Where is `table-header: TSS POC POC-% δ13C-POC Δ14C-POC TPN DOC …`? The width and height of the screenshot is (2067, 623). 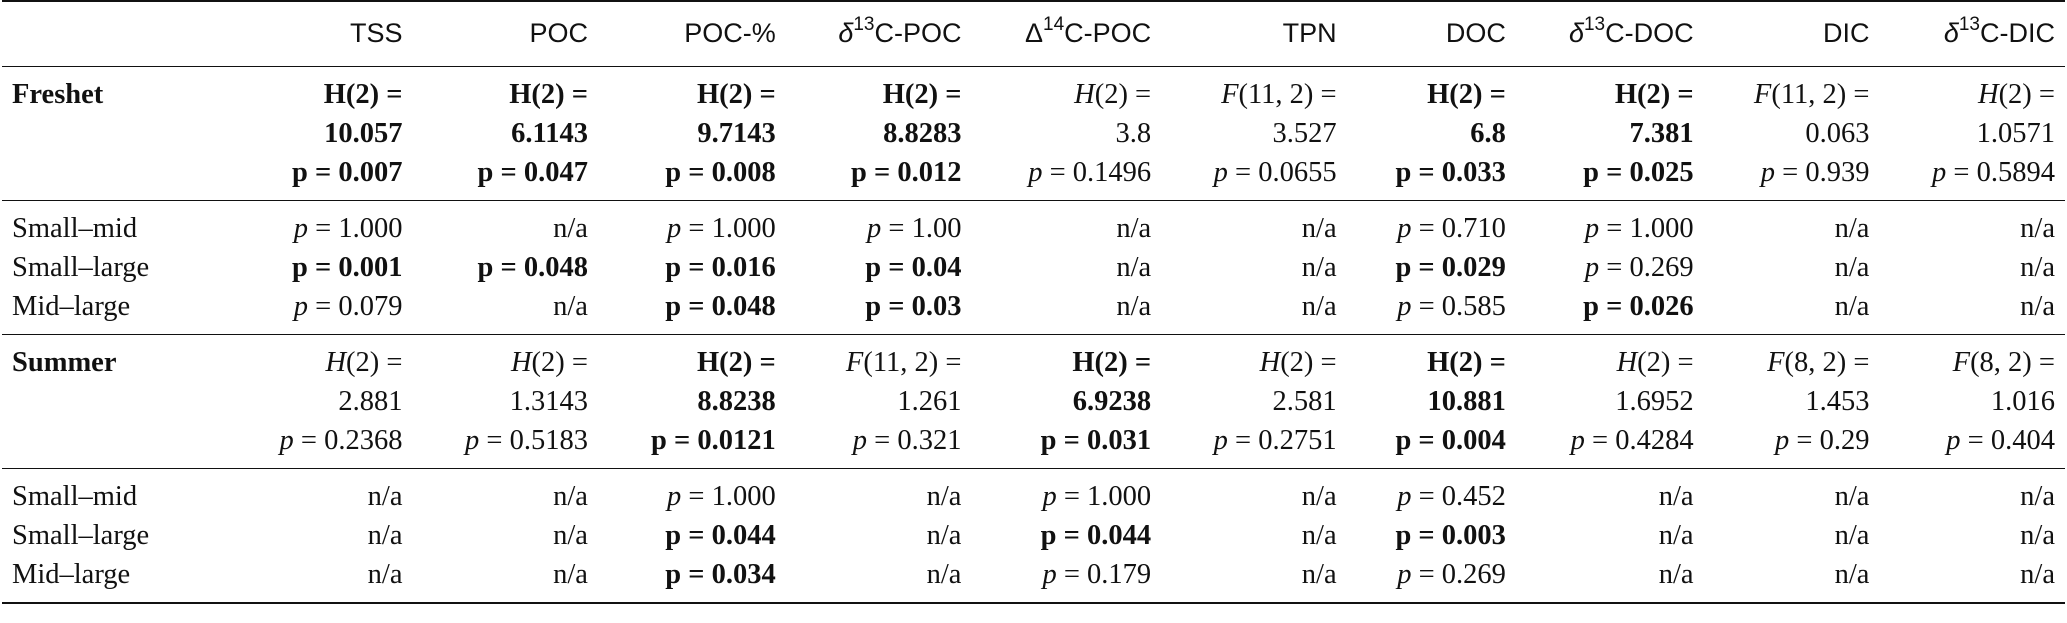
table-header: TSS POC POC-% δ13C-POC Δ14C-POC TPN DOC … is located at coordinates (1033, 33).